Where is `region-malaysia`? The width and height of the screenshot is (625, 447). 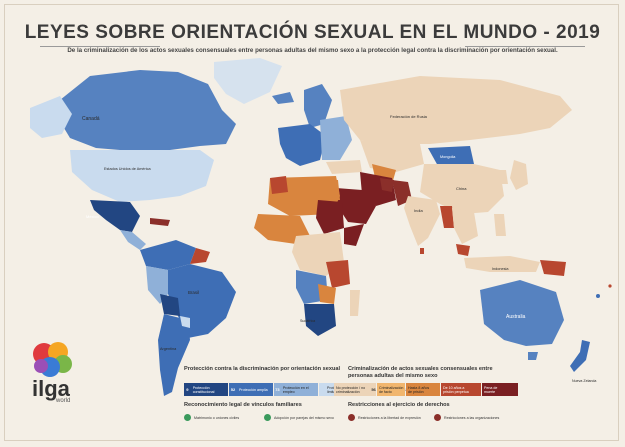
region-malaysia is located at coordinates (463, 250).